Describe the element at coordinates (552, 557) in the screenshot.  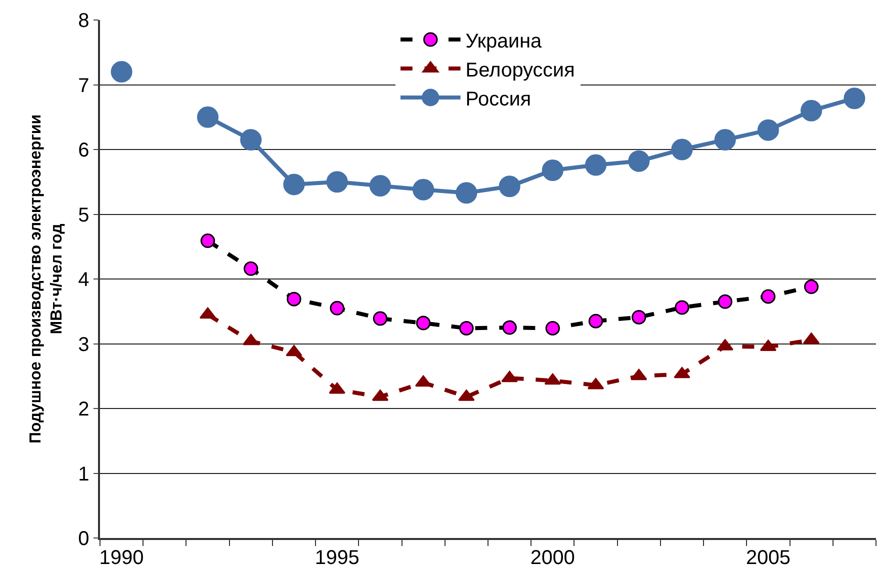
I see `x-tick-label: 2000` at that location.